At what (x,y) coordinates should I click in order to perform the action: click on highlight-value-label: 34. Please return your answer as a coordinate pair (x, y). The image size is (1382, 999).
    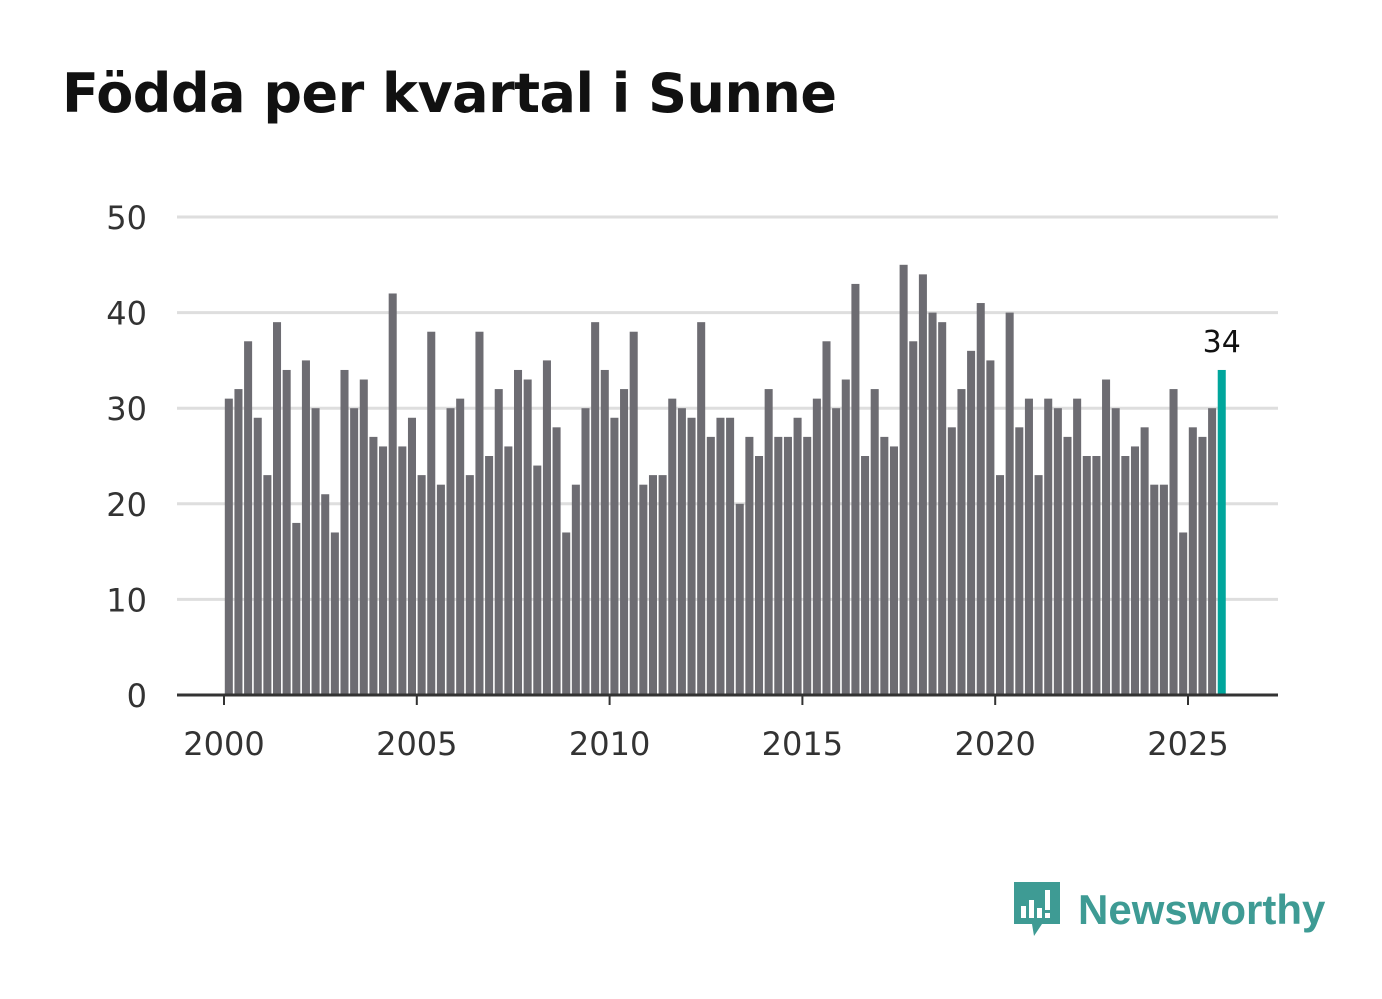
    Looking at the image, I should click on (1222, 342).